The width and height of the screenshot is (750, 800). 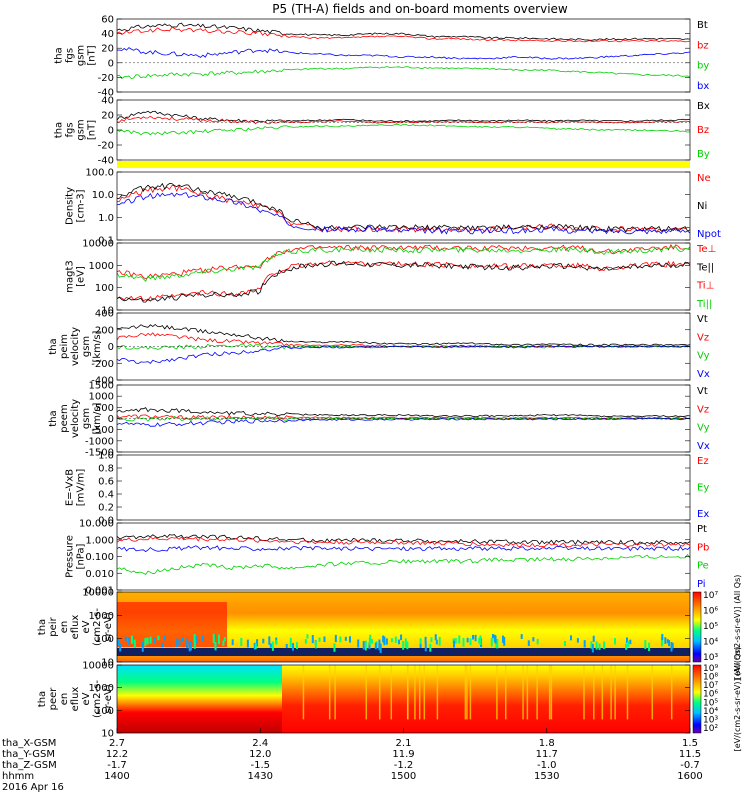 What do you see at coordinates (403, 264) in the screenshot?
I see `series-line-Ti||` at bounding box center [403, 264].